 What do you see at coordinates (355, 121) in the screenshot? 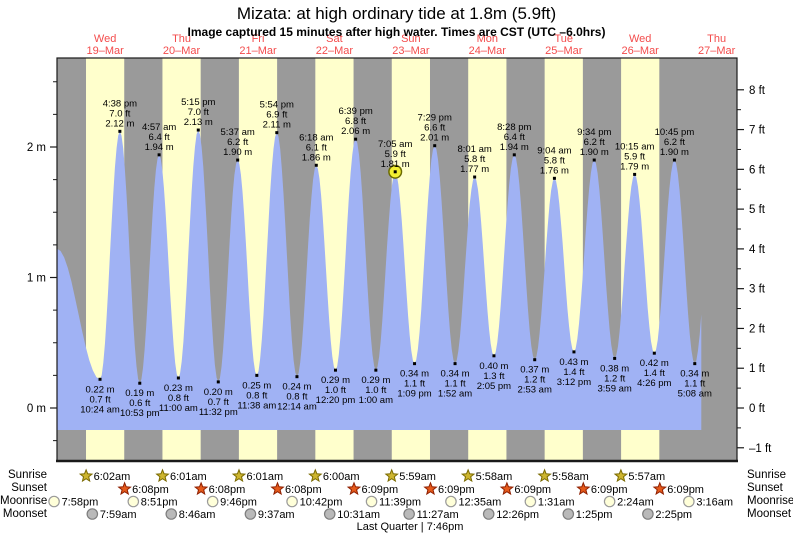
I see `high-tide-annotation: 6.8 ft` at bounding box center [355, 121].